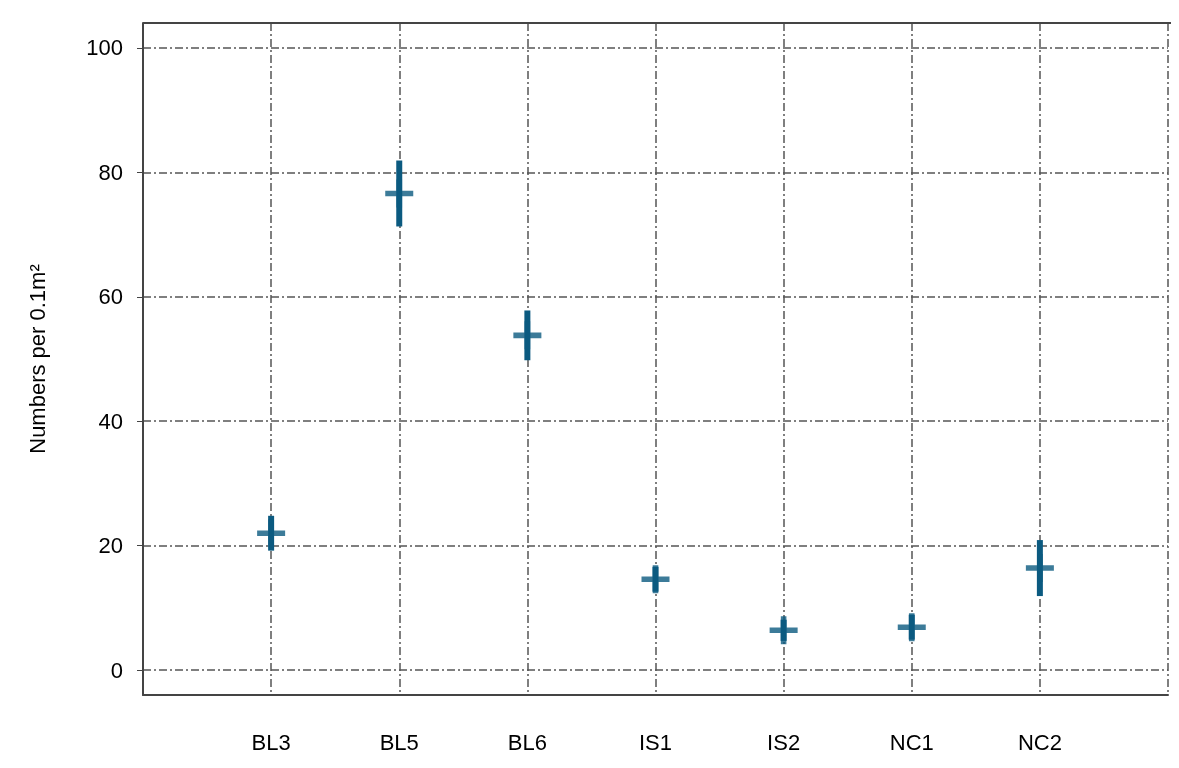 This screenshot has width=1179, height=768. What do you see at coordinates (911, 742) in the screenshot?
I see `x-tick-label: NC1` at bounding box center [911, 742].